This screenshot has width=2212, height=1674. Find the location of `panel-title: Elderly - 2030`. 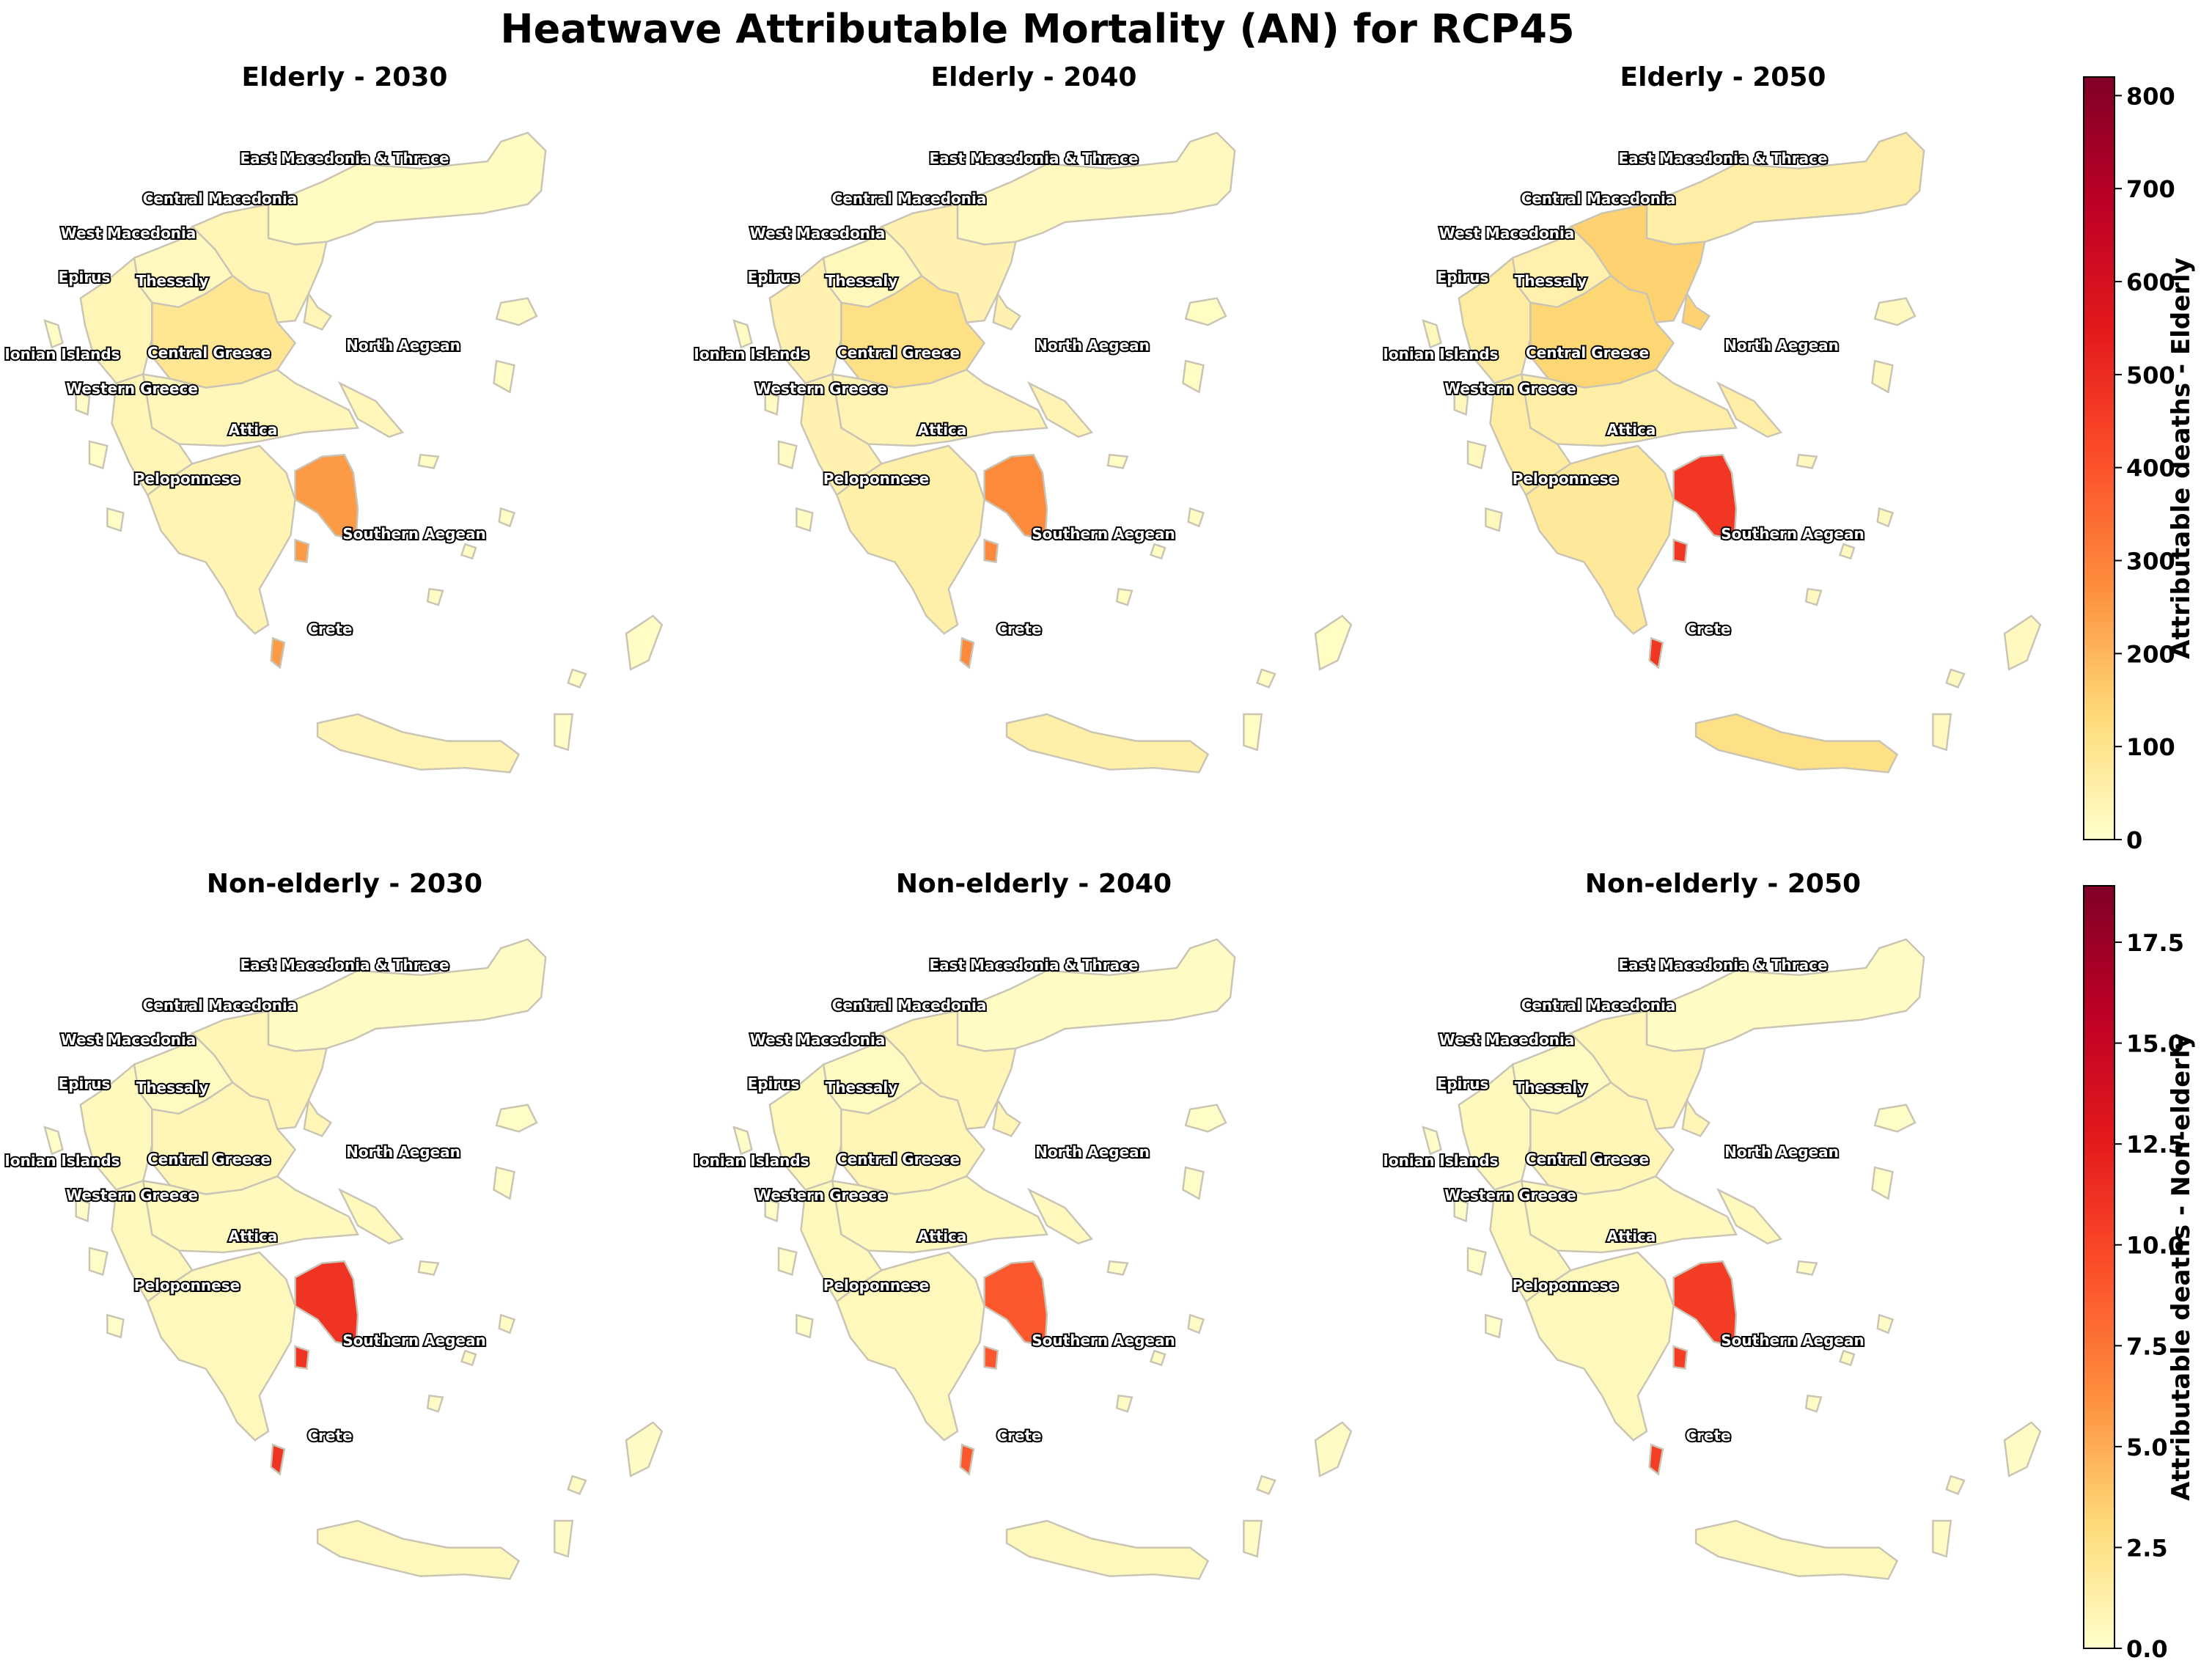

panel-title: Elderly - 2030 is located at coordinates (344, 77).